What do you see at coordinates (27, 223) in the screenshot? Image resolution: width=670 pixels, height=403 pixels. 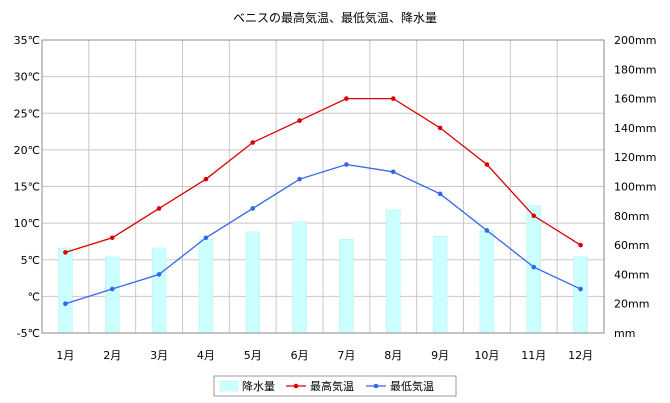 I see `left-tick-label: 10℃` at bounding box center [27, 223].